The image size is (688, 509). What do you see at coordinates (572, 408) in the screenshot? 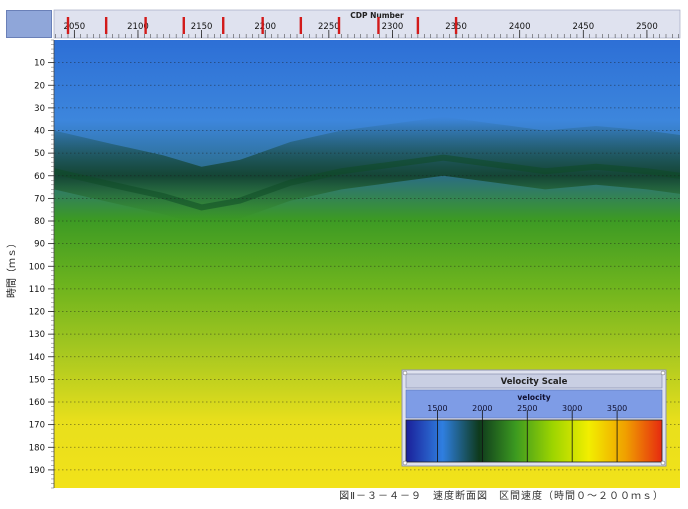
I see `legend-tick-label: 3000` at bounding box center [572, 408].